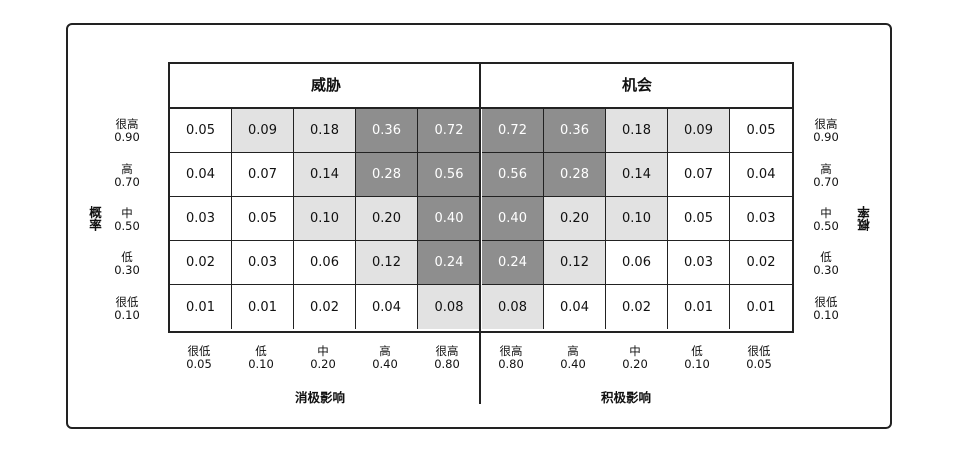 The height and width of the screenshot is (456, 976). I want to click on matrix-cell: 0.05, so click(201, 131).